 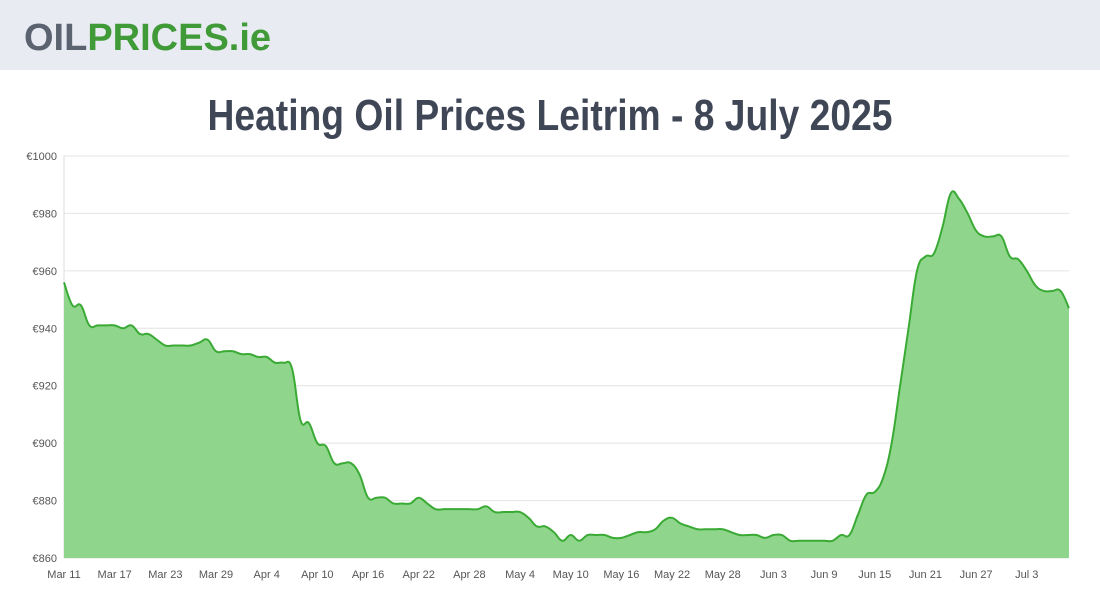 What do you see at coordinates (418, 575) in the screenshot?
I see `x-tick-label: Apr 22` at bounding box center [418, 575].